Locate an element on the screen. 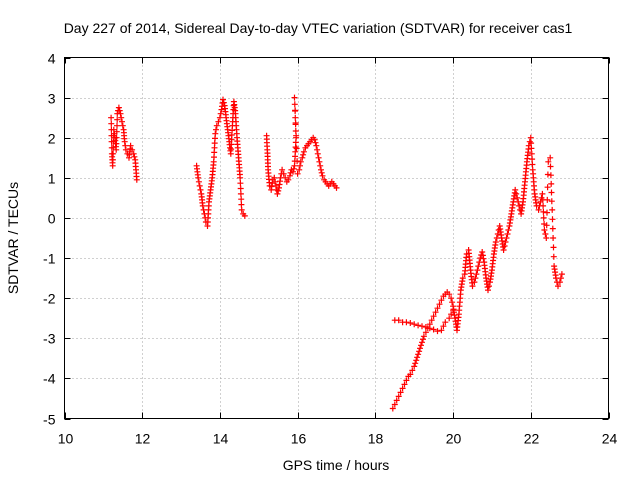 This screenshot has height=480, width=640. x-tick-label: 14 is located at coordinates (221, 439).